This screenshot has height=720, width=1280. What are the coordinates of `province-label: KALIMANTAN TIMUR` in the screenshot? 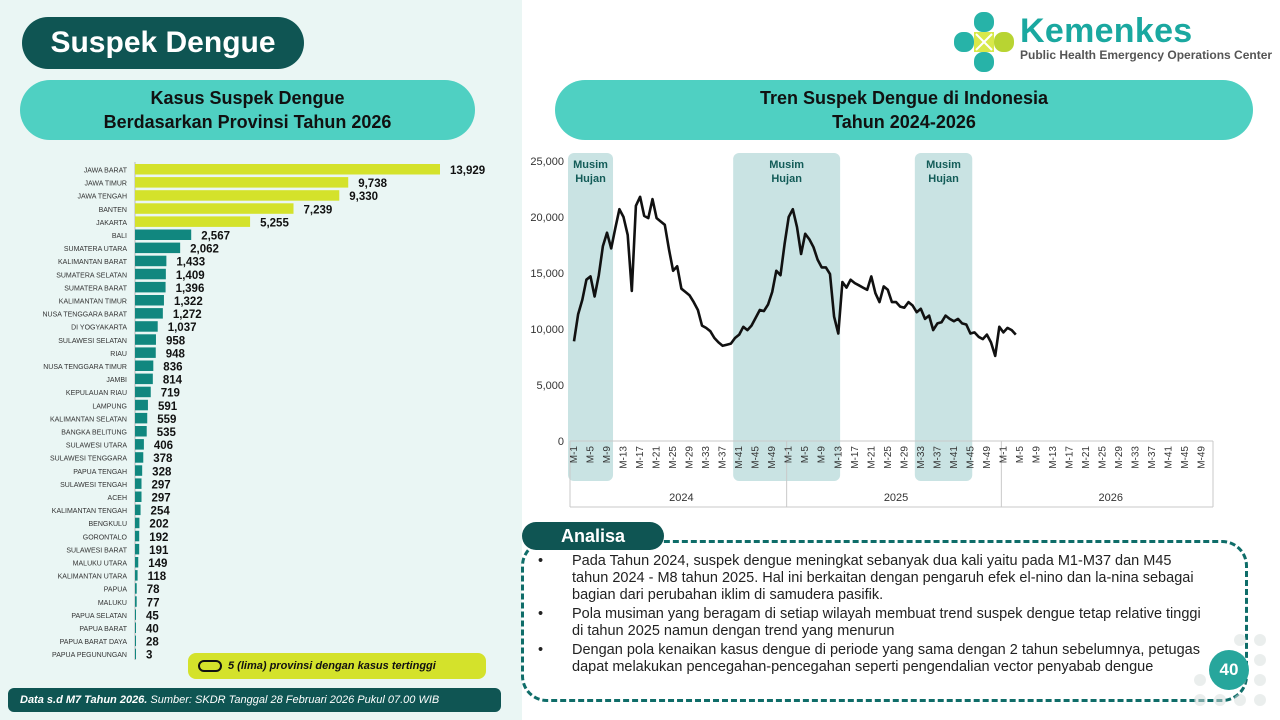 It's located at (93, 302).